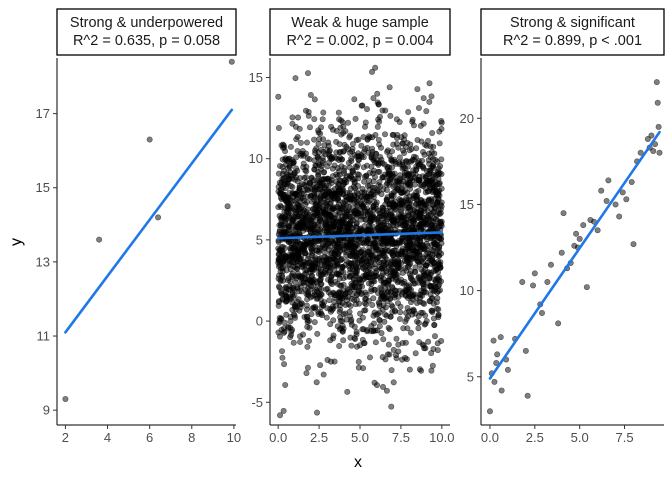 This screenshot has width=672, height=480. What do you see at coordinates (359, 41) in the screenshot?
I see `facet-title-line-2: R^2 = 0.002, p = 0.004` at bounding box center [359, 41].